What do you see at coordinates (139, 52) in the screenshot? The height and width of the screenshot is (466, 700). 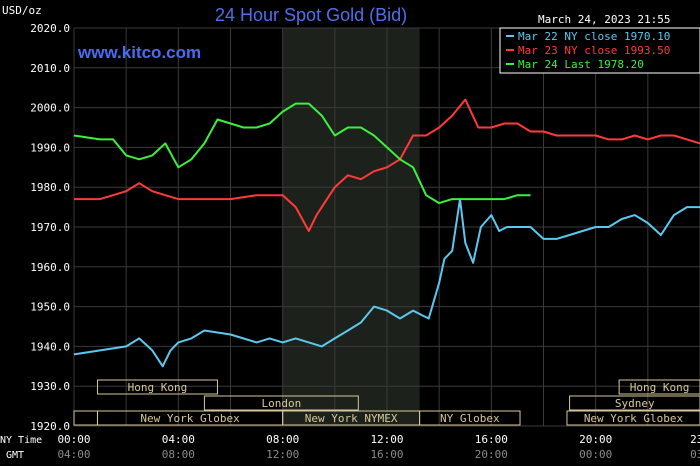 I see `watermark: www.kitco.com` at bounding box center [139, 52].